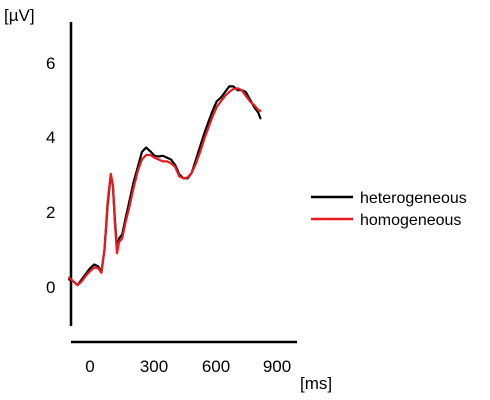  Describe the element at coordinates (277, 366) in the screenshot. I see `x-tick-label: 900` at that location.